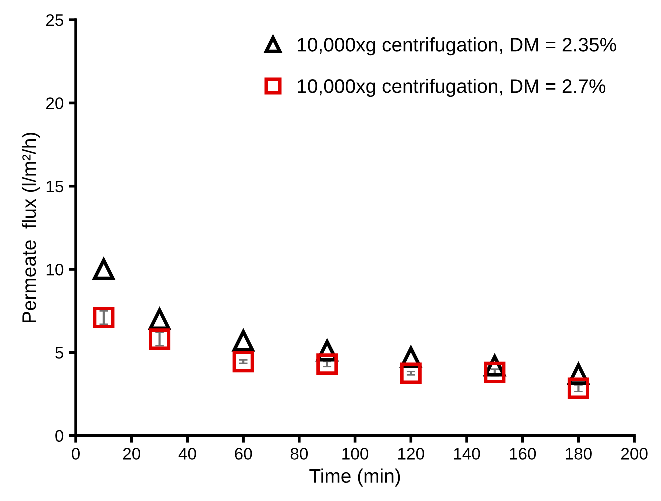 This screenshot has height=501, width=661. I want to click on legend-label: 10,000xg centrifugation, DM = 2.7%, so click(452, 88).